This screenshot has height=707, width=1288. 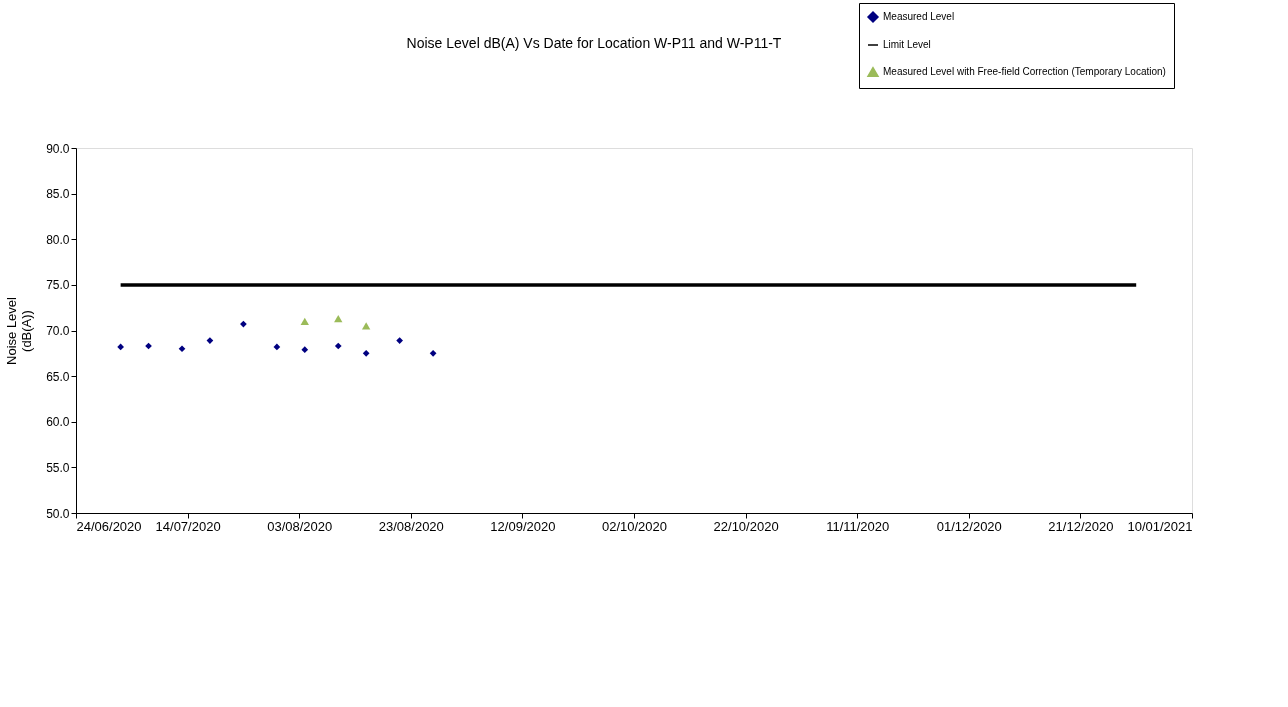 I want to click on legend-label: Limit Level, so click(x=907, y=44).